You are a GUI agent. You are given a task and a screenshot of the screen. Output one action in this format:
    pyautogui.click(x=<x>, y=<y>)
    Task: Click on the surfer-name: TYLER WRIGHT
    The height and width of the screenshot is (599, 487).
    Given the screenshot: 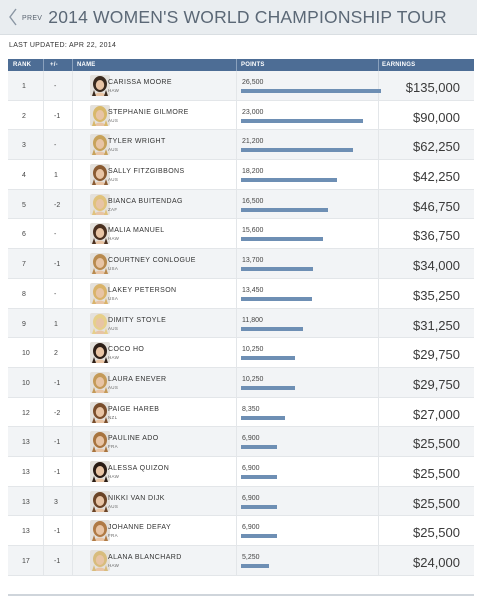 What is the action you would take?
    pyautogui.click(x=137, y=142)
    